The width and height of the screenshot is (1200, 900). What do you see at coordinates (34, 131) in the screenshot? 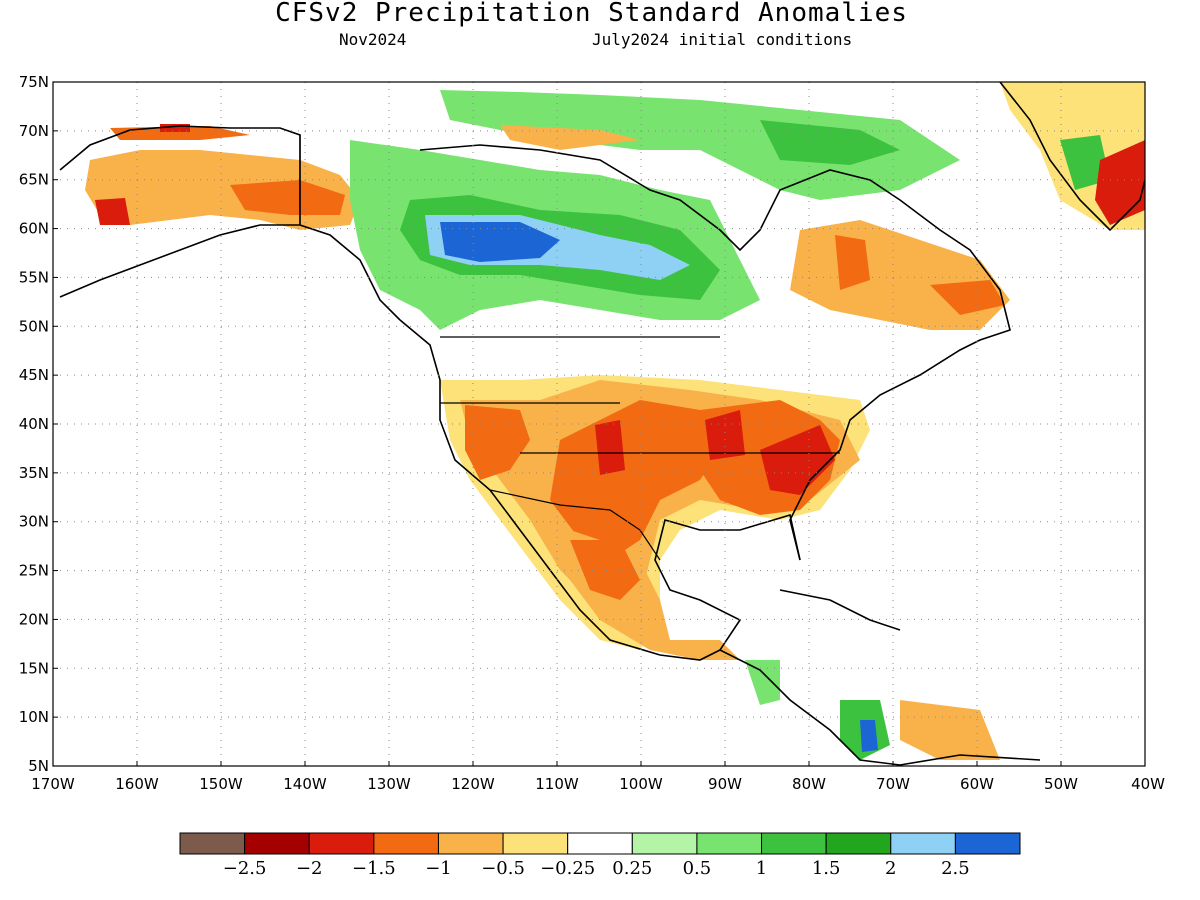
I see `latitude-label: 70N` at bounding box center [34, 131].